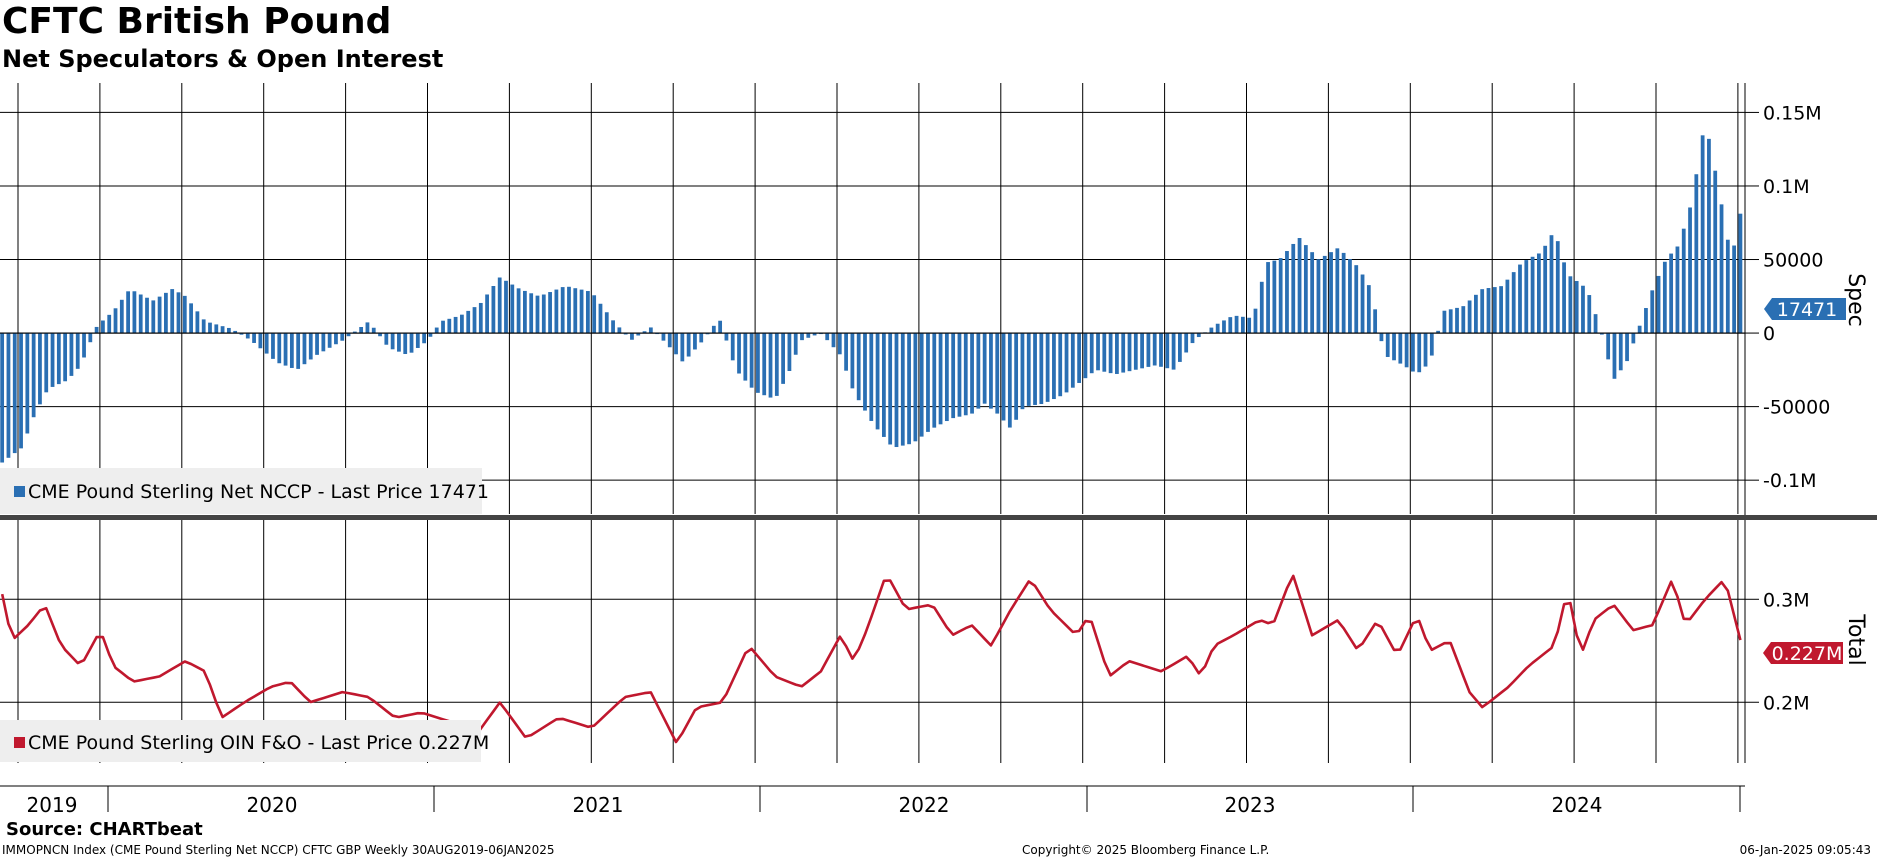 The image size is (1877, 859). Describe the element at coordinates (1803, 653) in the screenshot. I see `total-last-value-tag` at that location.